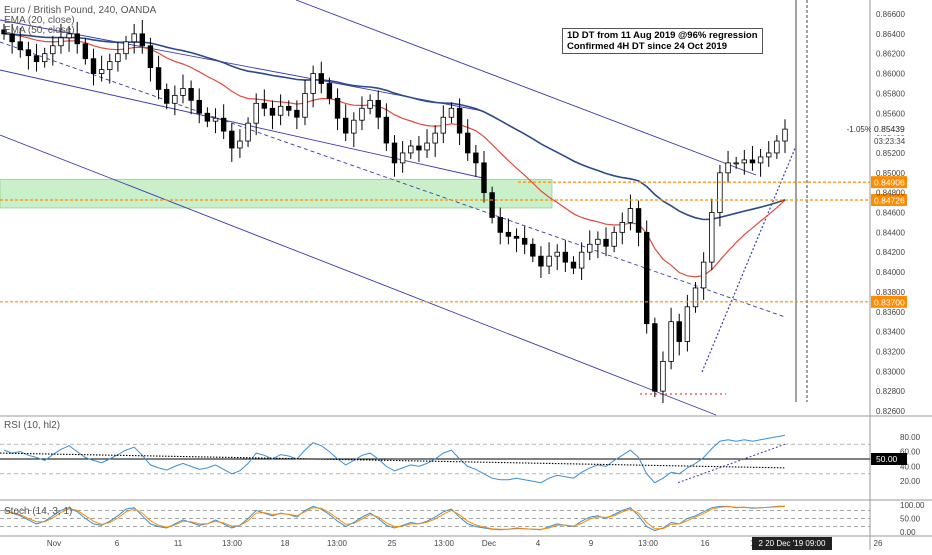  Describe the element at coordinates (890, 54) in the screenshot. I see `price-tick-label: 0.86200` at that location.